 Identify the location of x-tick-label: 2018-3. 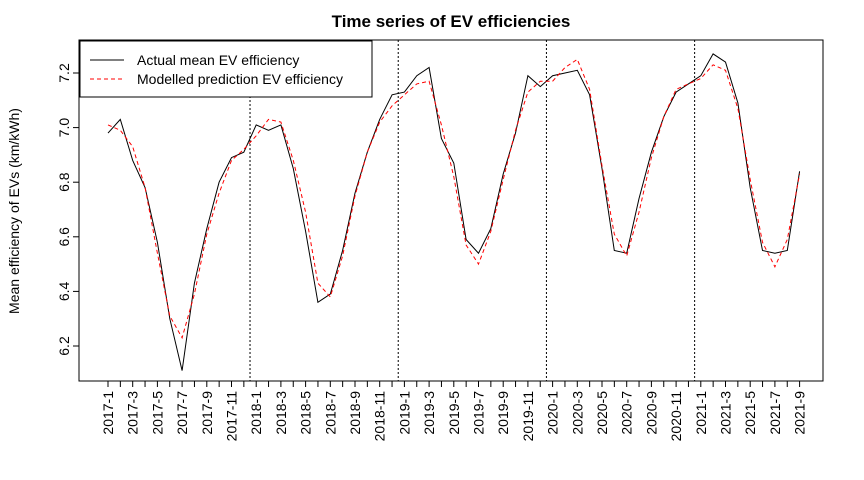
(281, 413).